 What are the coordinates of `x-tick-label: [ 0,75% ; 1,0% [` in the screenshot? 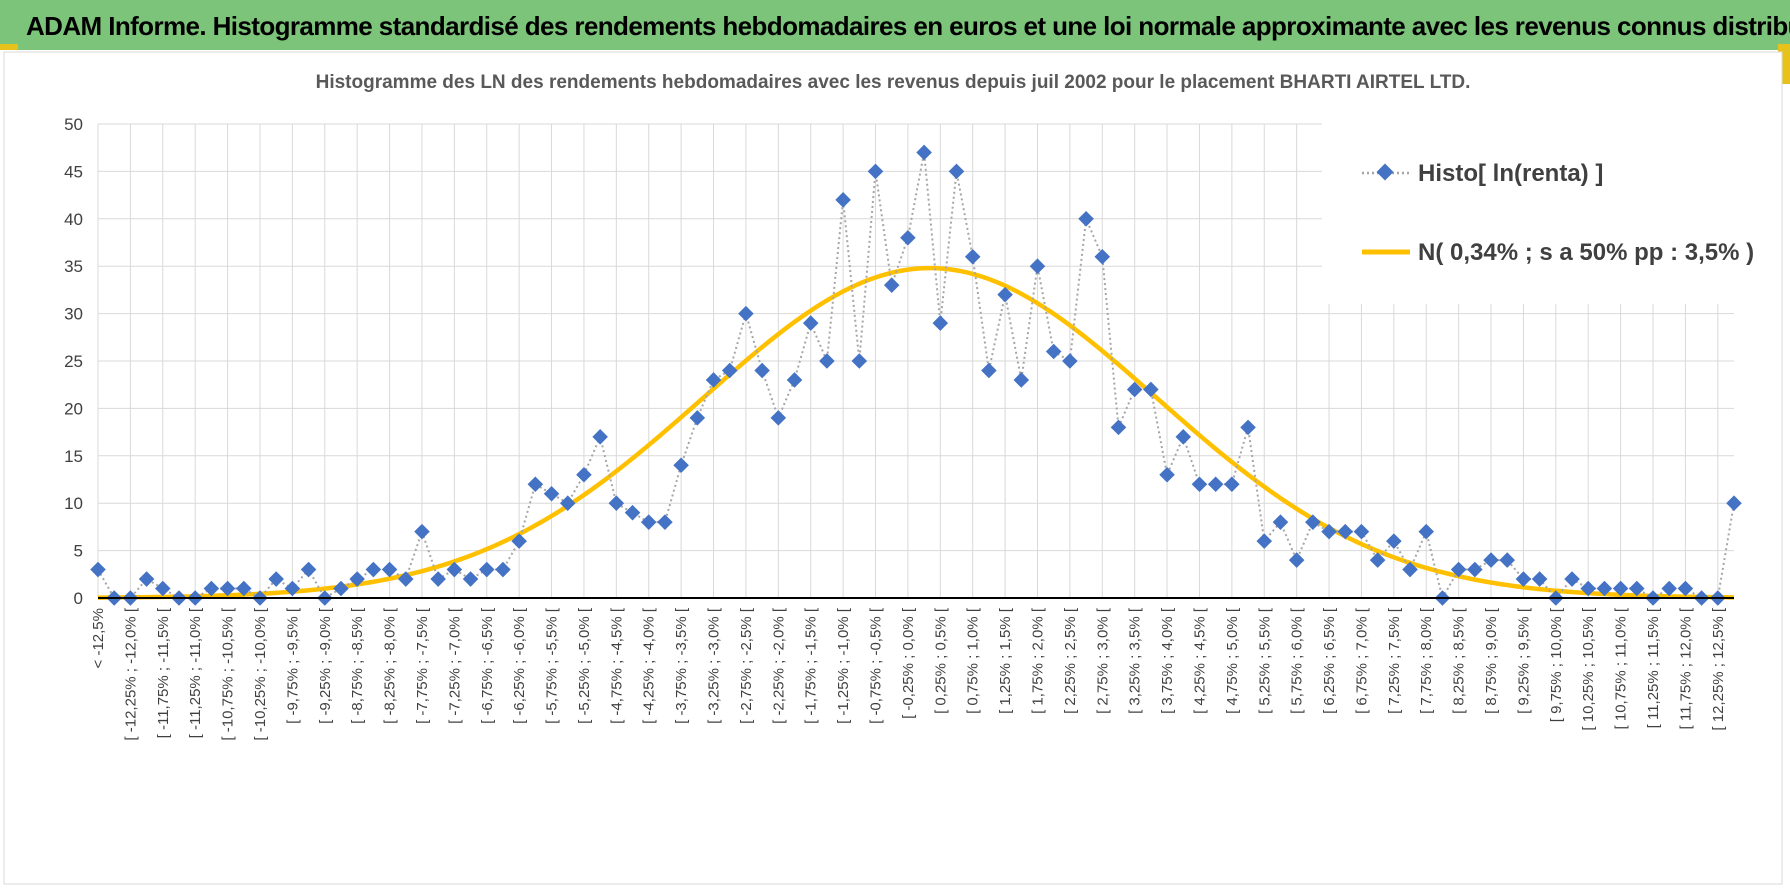 It's located at (973, 660).